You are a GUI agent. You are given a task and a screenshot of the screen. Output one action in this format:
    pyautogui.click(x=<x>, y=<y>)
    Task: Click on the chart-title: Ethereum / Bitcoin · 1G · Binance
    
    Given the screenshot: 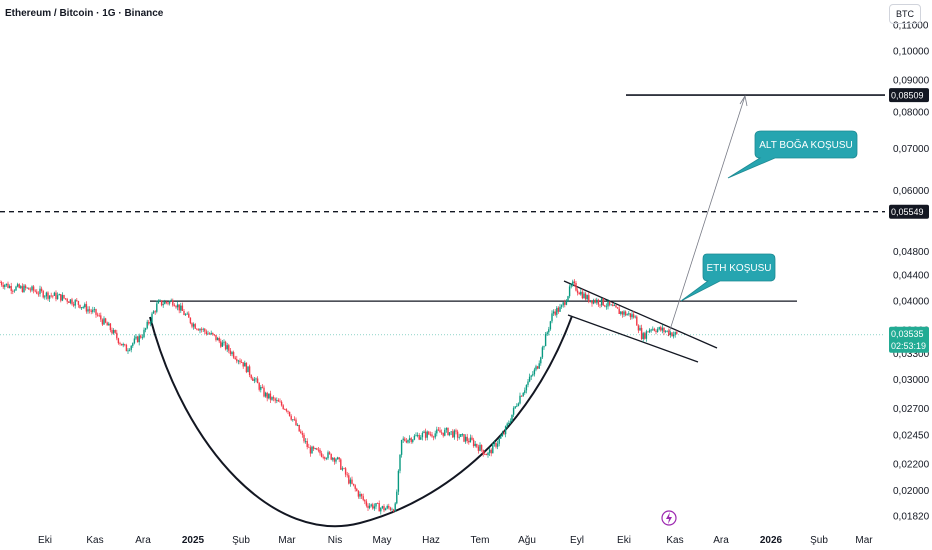 What is the action you would take?
    pyautogui.click(x=84, y=13)
    